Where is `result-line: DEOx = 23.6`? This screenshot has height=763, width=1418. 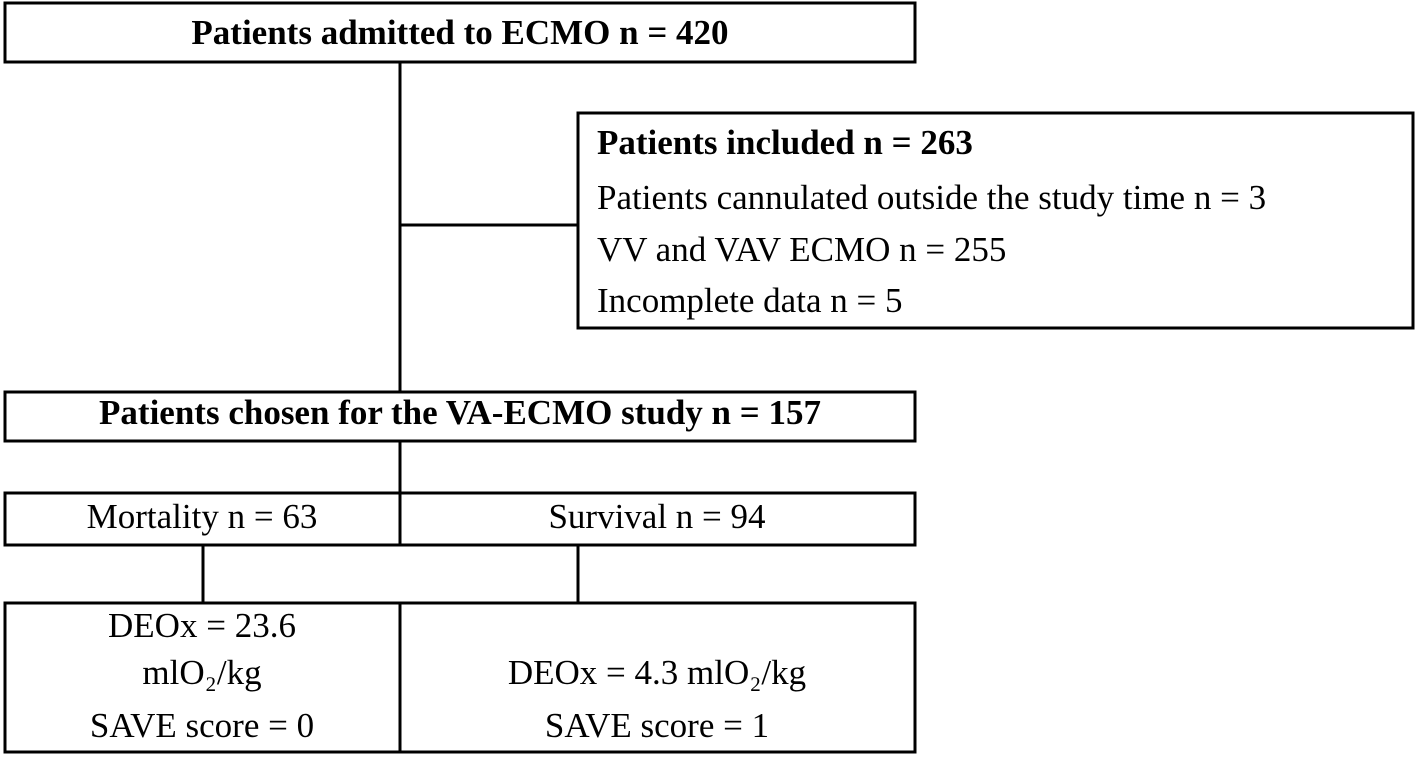
result-line: DEOx = 23.6 is located at coordinates (202, 625).